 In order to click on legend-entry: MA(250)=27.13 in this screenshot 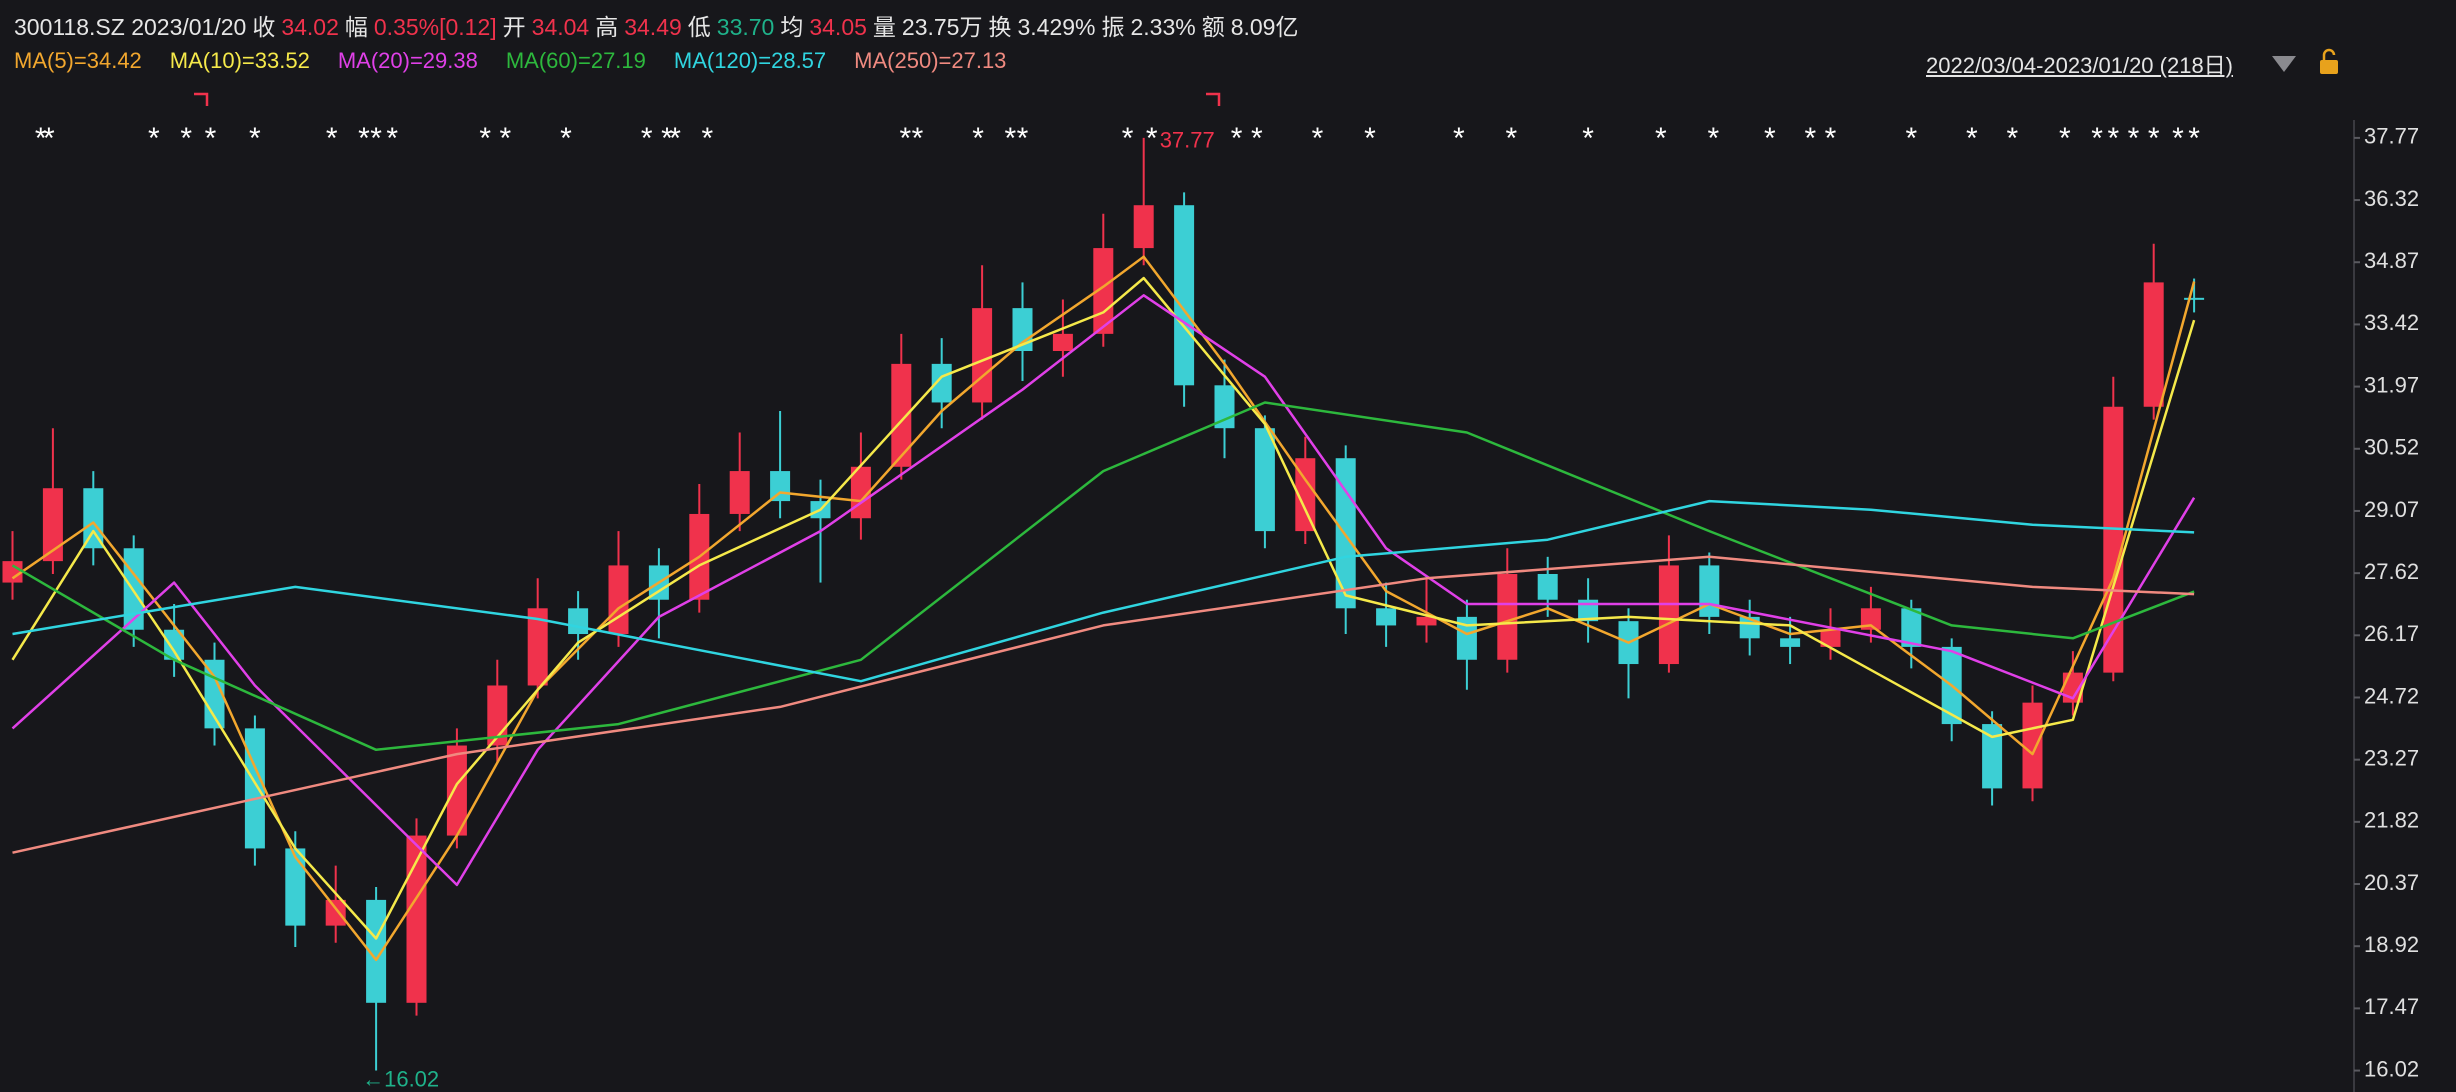, I will do `click(930, 60)`.